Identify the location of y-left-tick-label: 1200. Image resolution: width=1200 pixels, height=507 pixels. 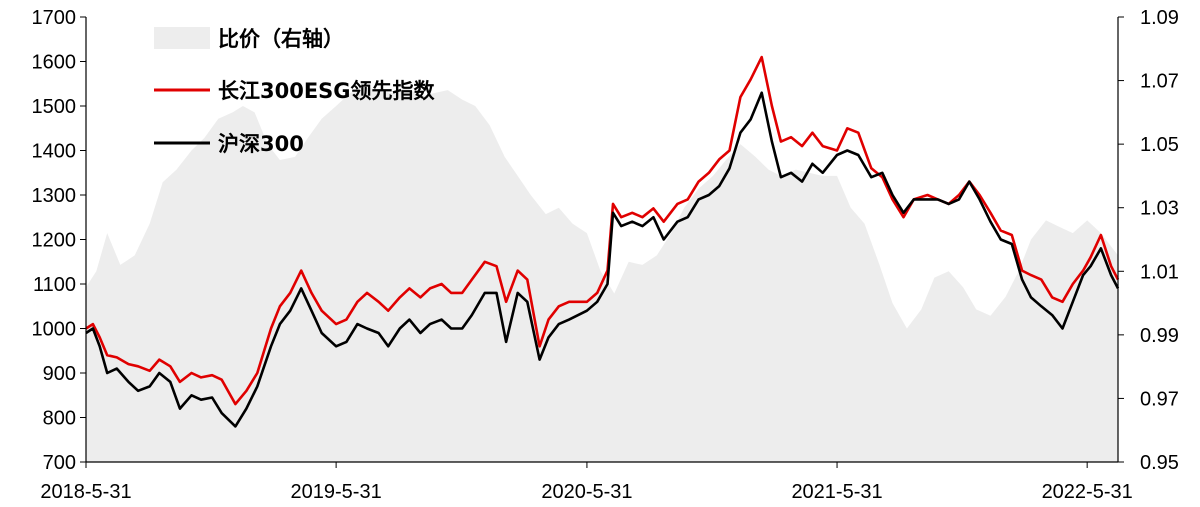
(54, 241).